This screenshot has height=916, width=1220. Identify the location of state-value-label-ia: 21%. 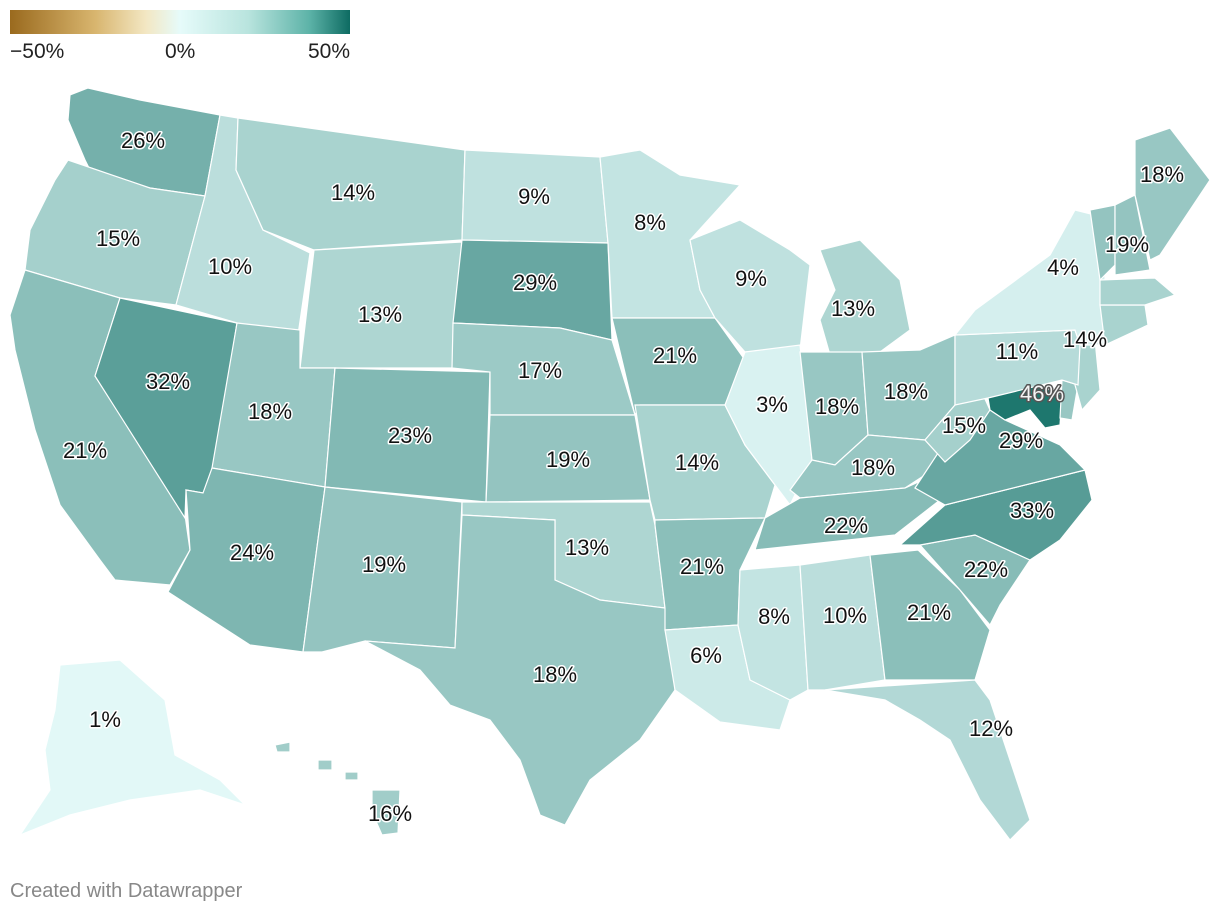
(675, 355).